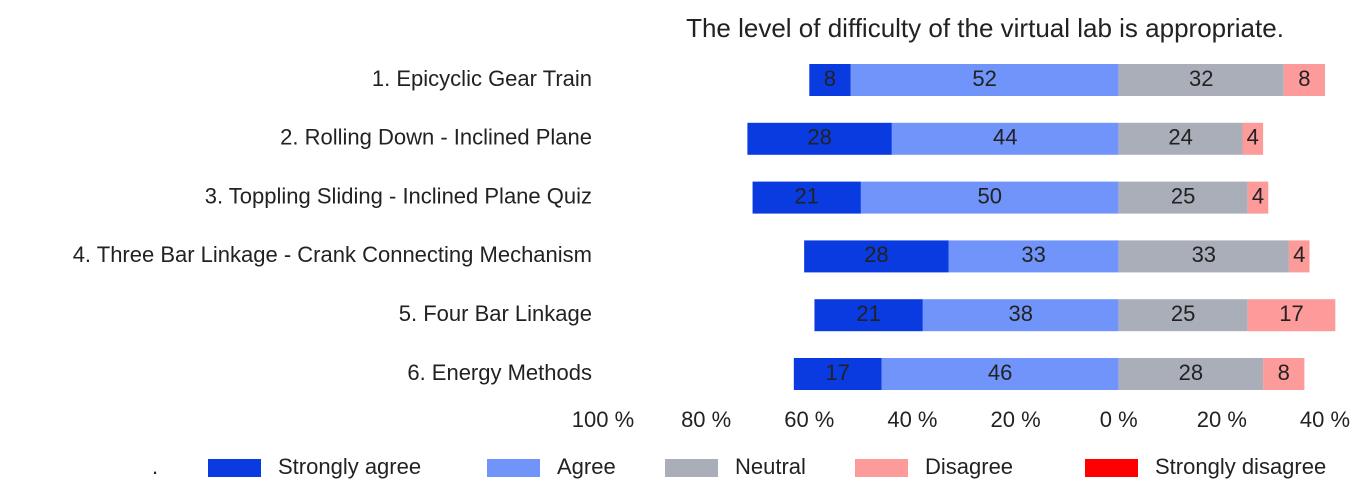 Image resolution: width=1370 pixels, height=481 pixels. I want to click on x-tick-label: 60 %, so click(809, 419).